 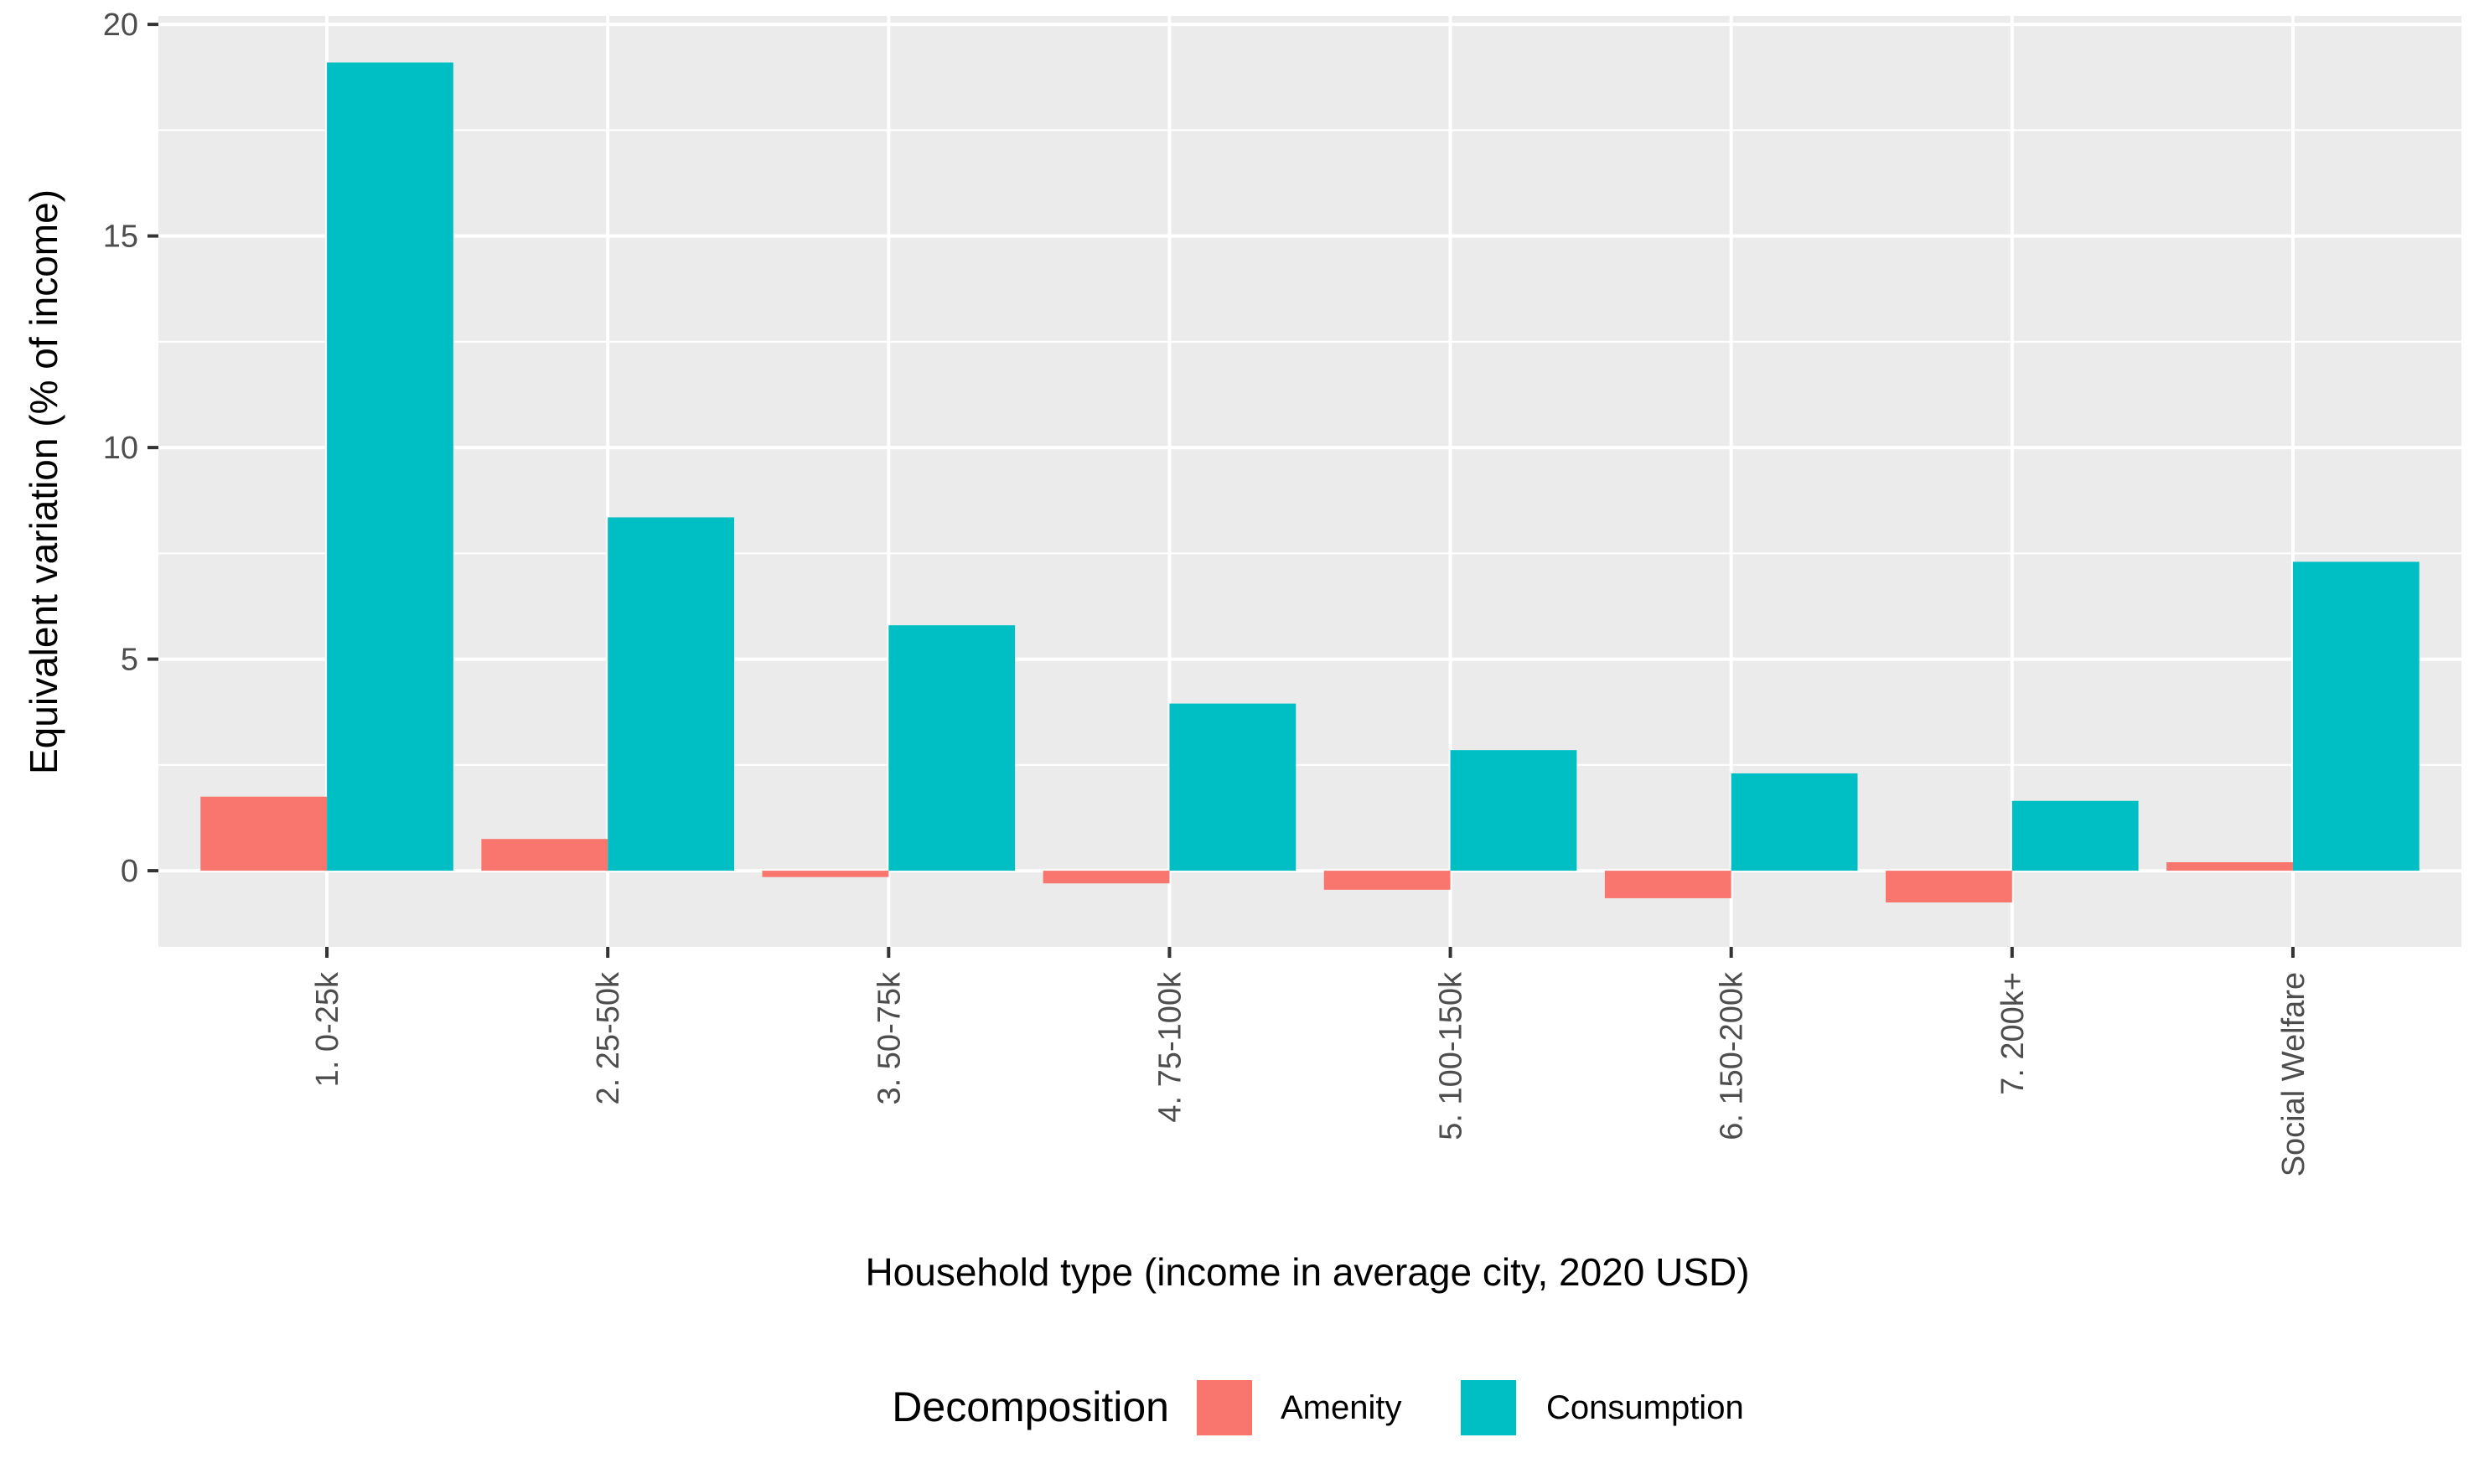 What do you see at coordinates (1451, 1055) in the screenshot?
I see `x-tick-label: 5. 100-150k` at bounding box center [1451, 1055].